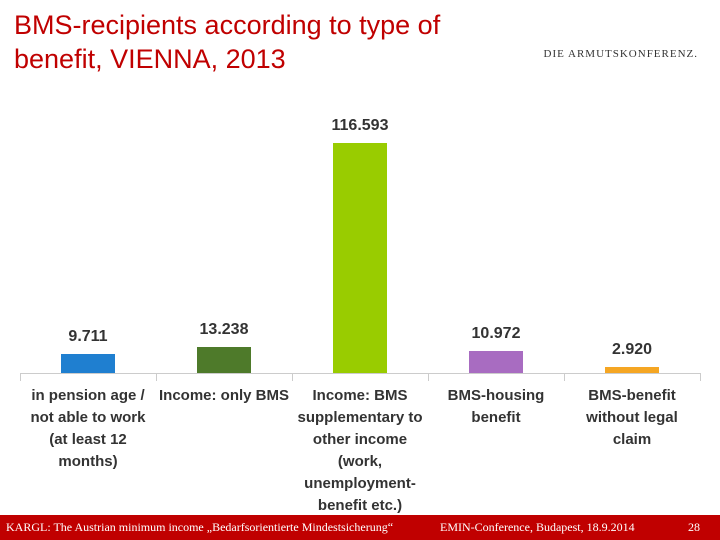 The width and height of the screenshot is (720, 540). Describe the element at coordinates (632, 350) in the screenshot. I see `value-label: 2.920` at that location.